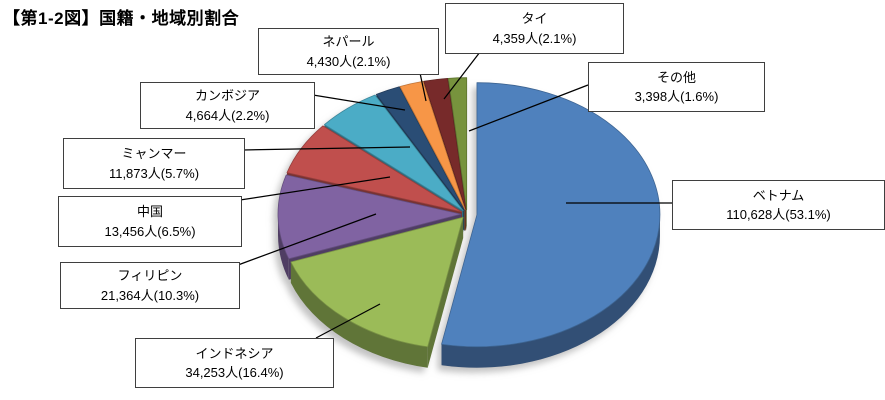  Describe the element at coordinates (534, 18) in the screenshot. I see `callout-thailand-name: タイ` at that location.